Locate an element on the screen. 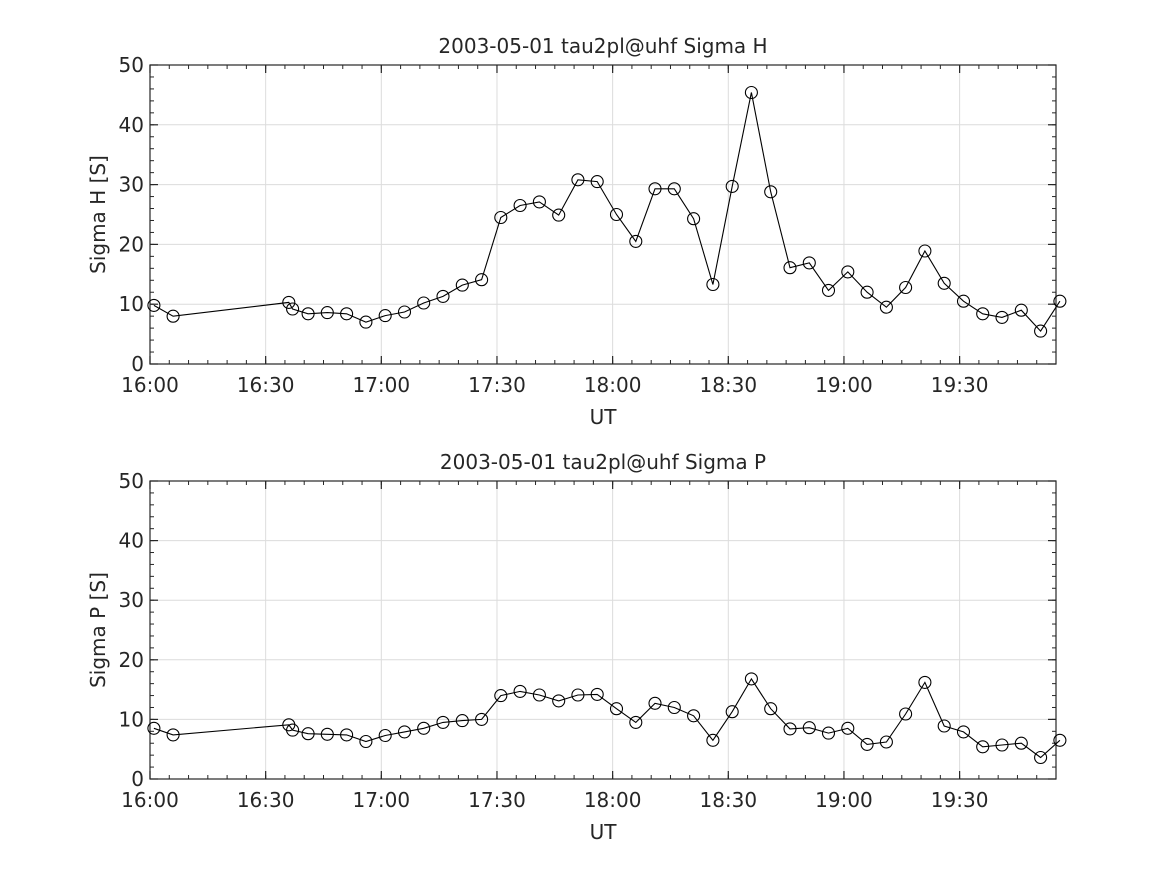 The width and height of the screenshot is (1167, 875). x-tick-label: 19:00 is located at coordinates (844, 385).